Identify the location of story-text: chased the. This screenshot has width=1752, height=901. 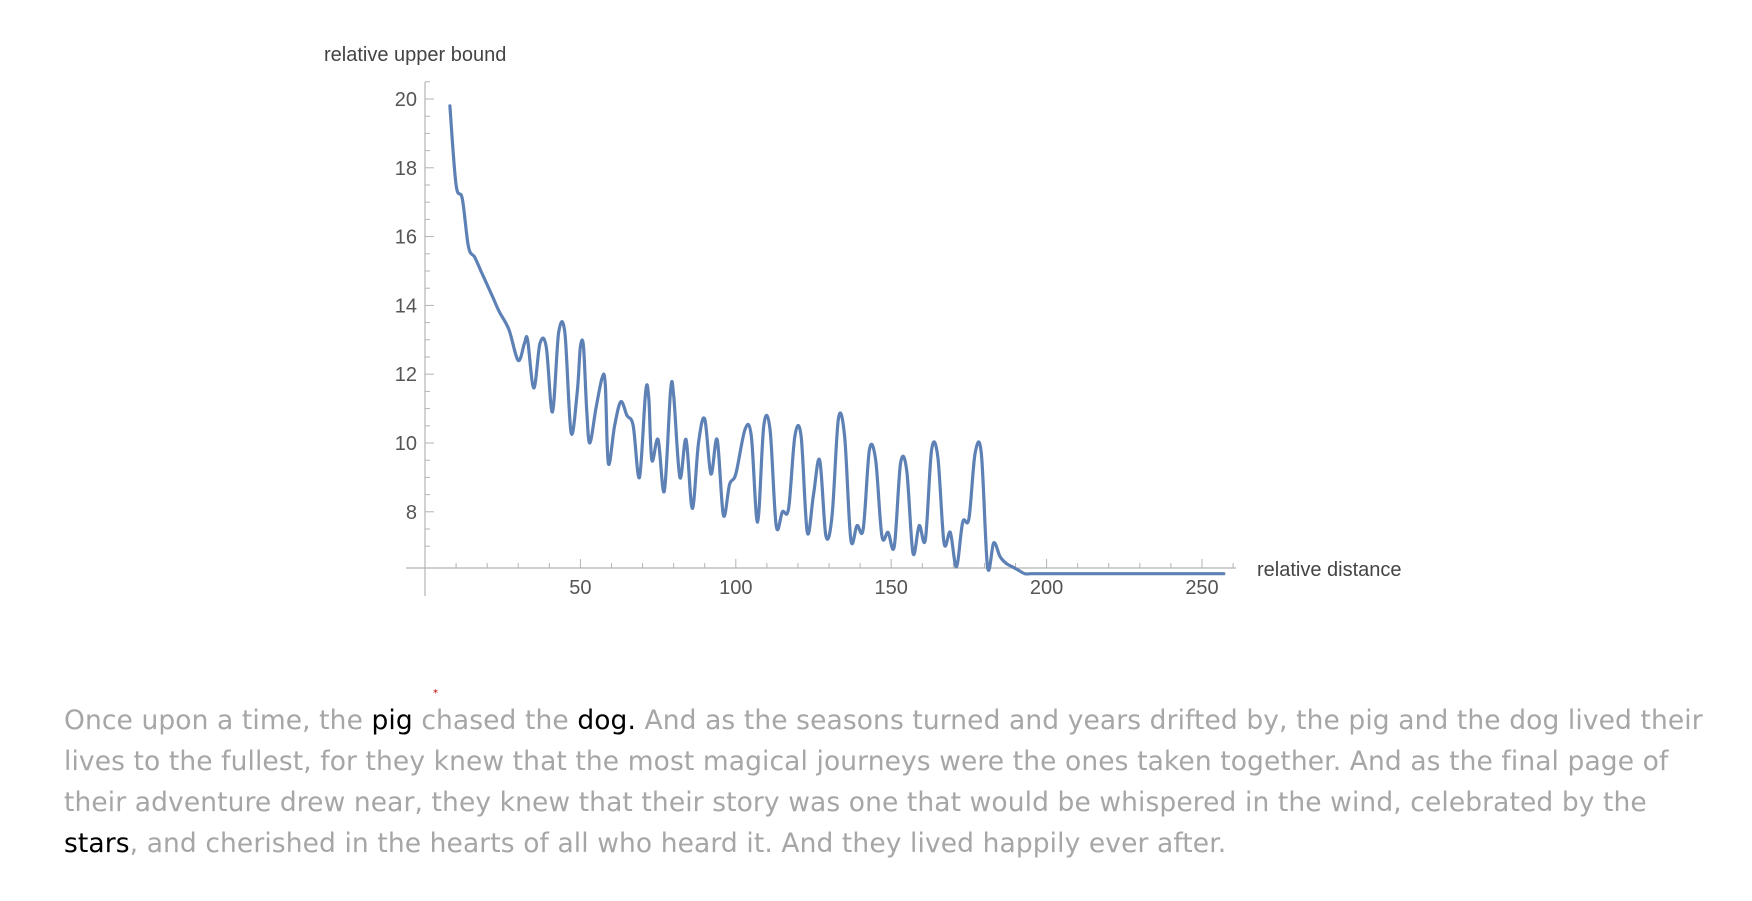
(495, 720).